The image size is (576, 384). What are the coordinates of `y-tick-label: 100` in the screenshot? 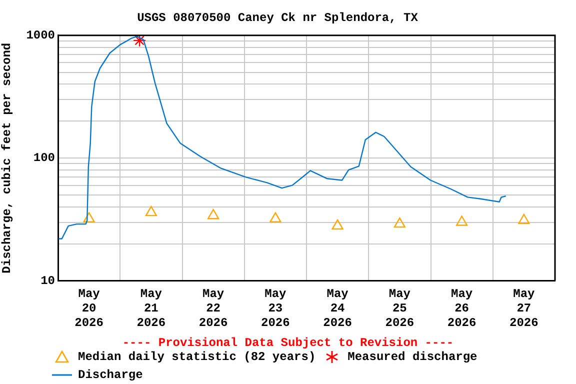 It's located at (44, 158).